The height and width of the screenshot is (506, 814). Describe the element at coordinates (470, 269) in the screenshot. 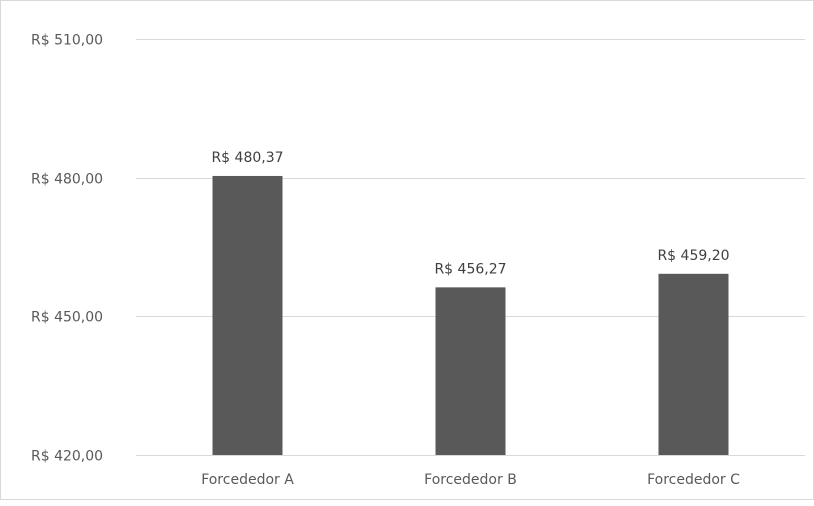

I see `data-label: R$ 456,27` at that location.